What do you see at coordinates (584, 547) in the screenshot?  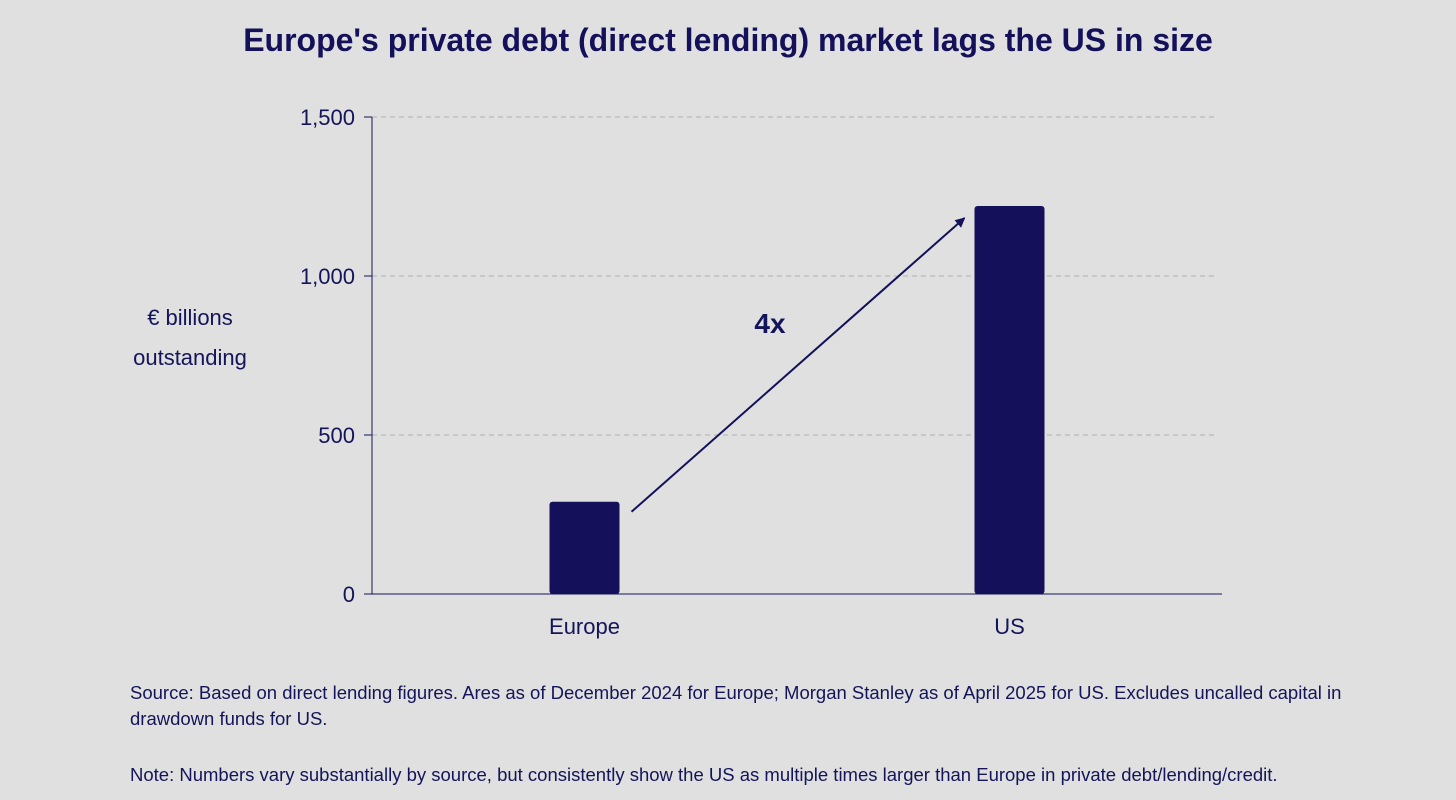 I see `bar-europe` at bounding box center [584, 547].